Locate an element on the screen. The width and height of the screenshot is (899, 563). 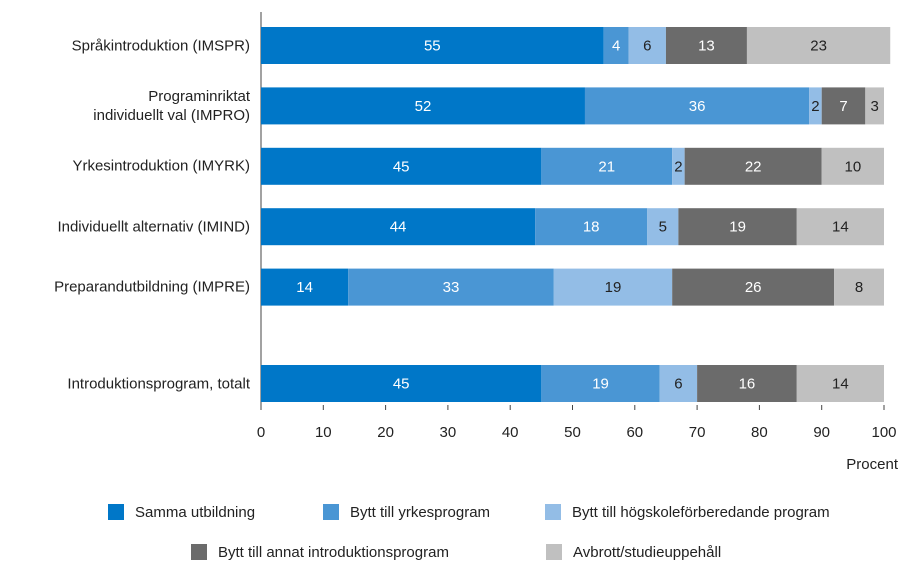
y-tick-label: Preparandutbildning (IMPRE) is located at coordinates (152, 287).